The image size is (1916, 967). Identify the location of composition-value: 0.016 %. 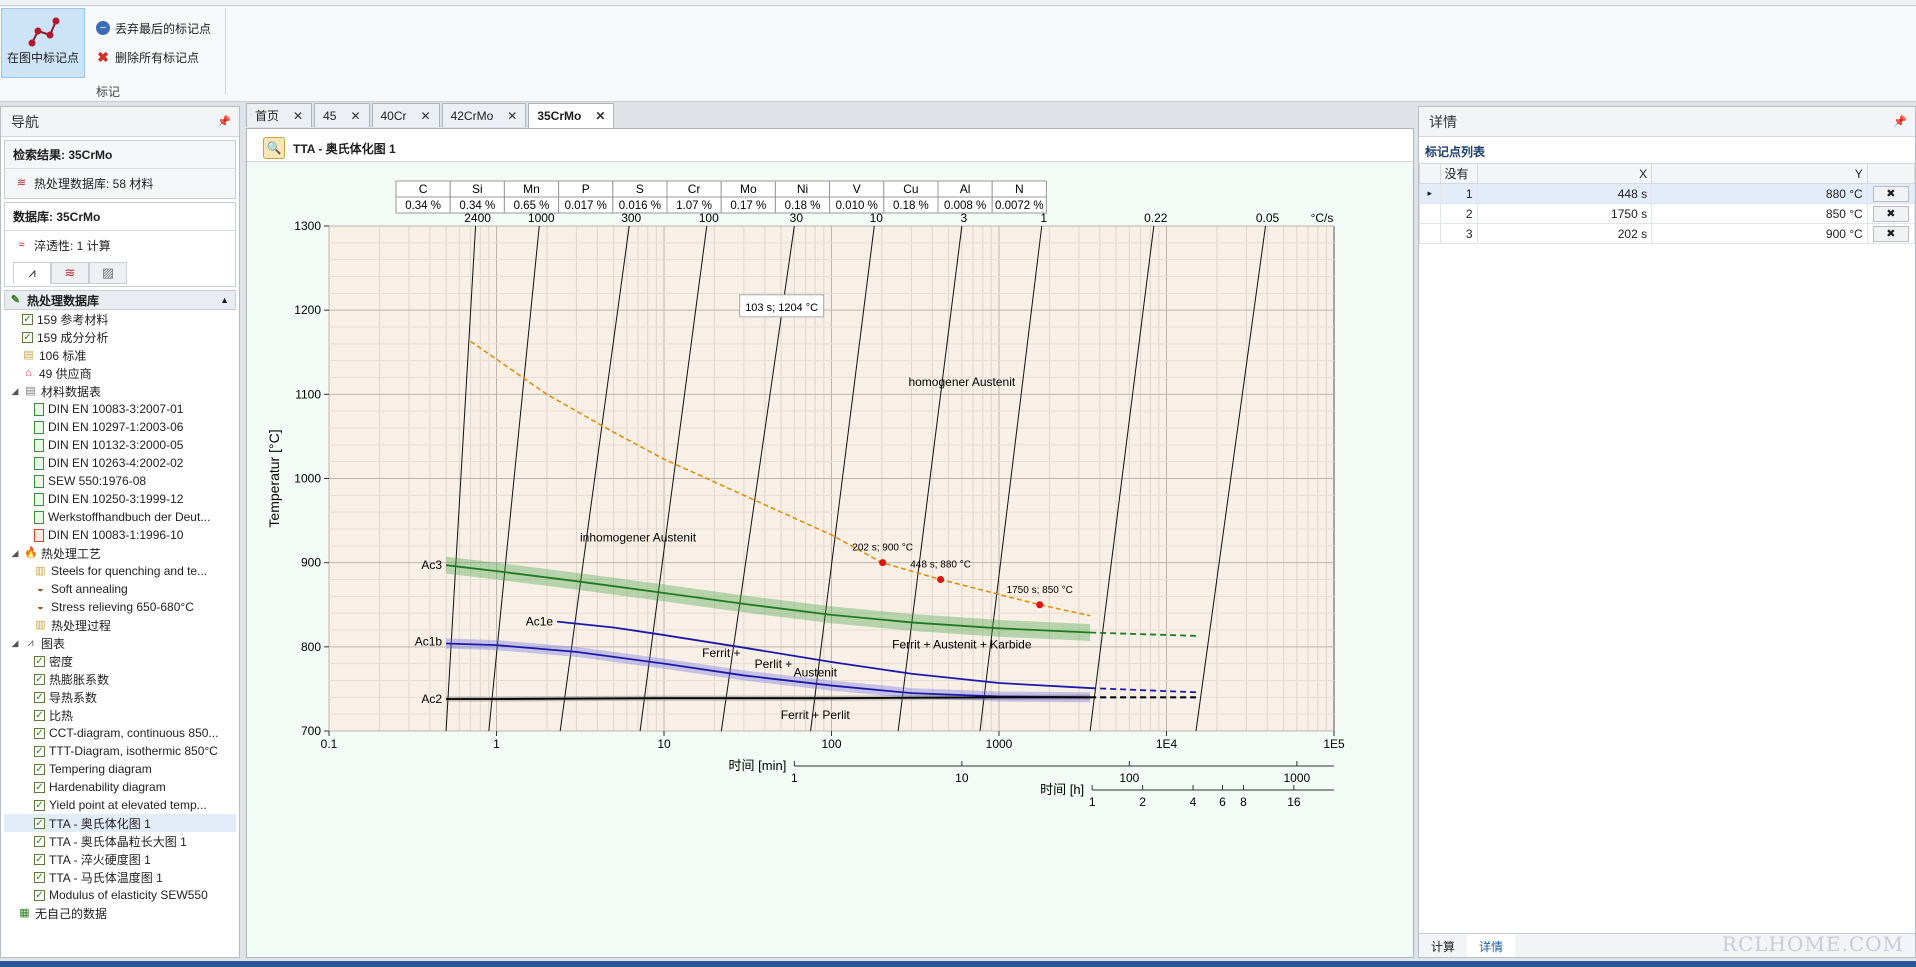
(640, 206).